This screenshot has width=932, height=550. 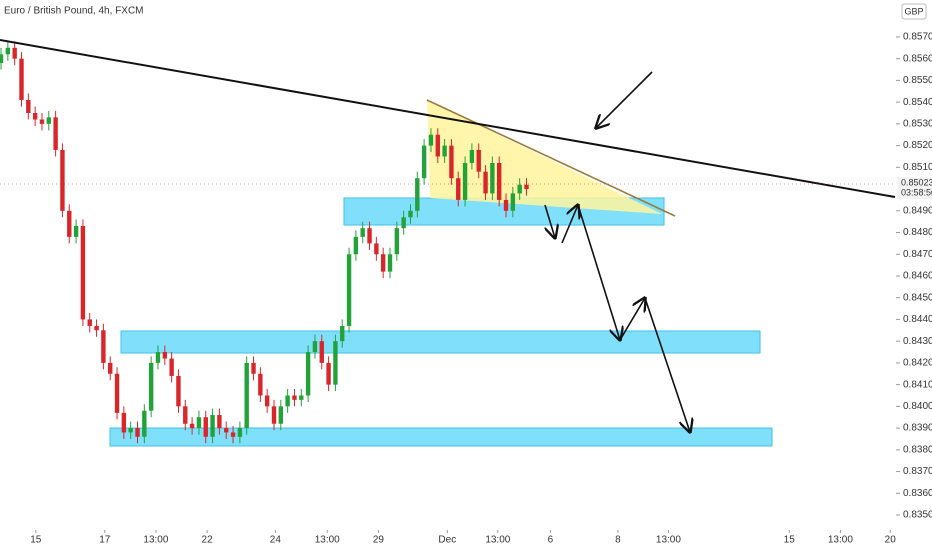 What do you see at coordinates (916, 182) in the screenshot?
I see `last-price-label: 0.85023` at bounding box center [916, 182].